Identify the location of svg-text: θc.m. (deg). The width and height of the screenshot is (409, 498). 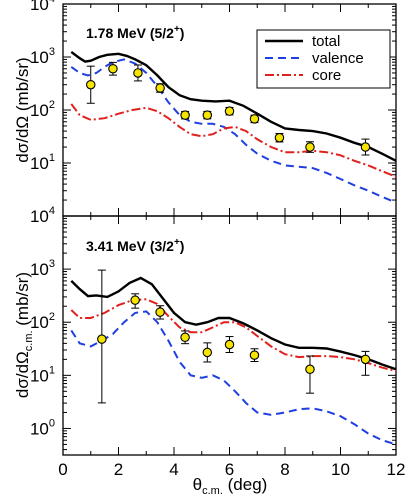
(230, 486).